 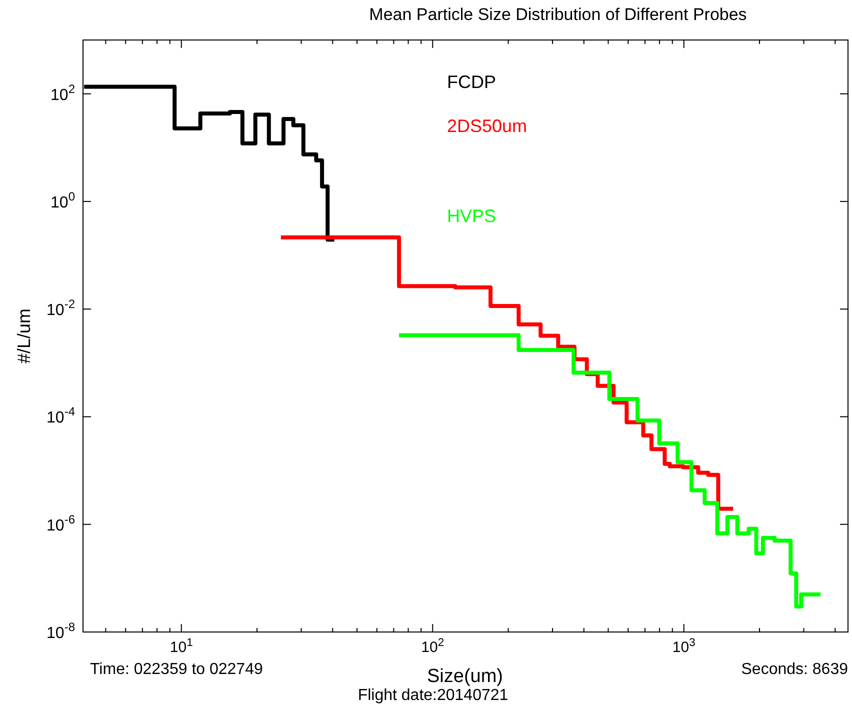 I want to click on y-tick-label: 10$^{-4}$, so click(x=61, y=415).